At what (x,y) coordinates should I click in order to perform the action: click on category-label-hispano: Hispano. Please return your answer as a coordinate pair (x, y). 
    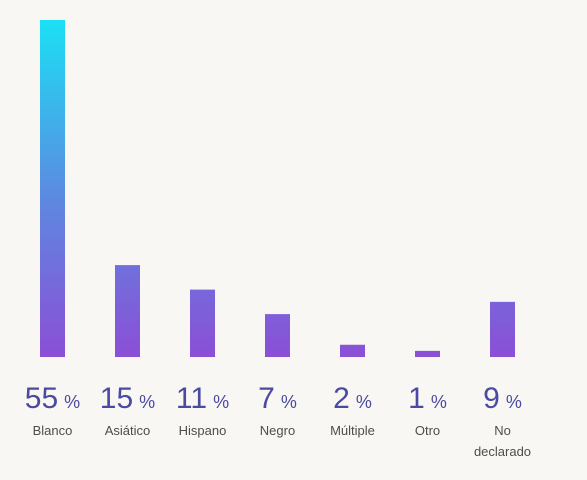
    Looking at the image, I should click on (203, 430).